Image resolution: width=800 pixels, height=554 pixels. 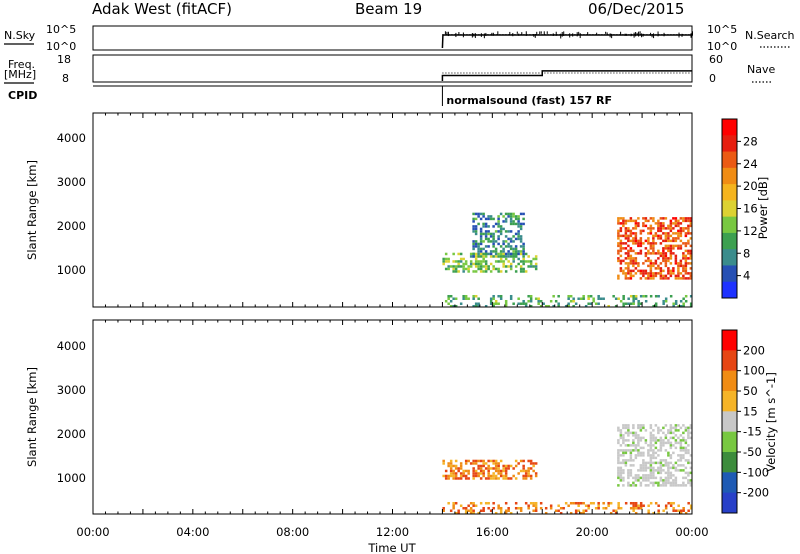 I want to click on velocity-ytick-4000: 4000, so click(x=71, y=346).